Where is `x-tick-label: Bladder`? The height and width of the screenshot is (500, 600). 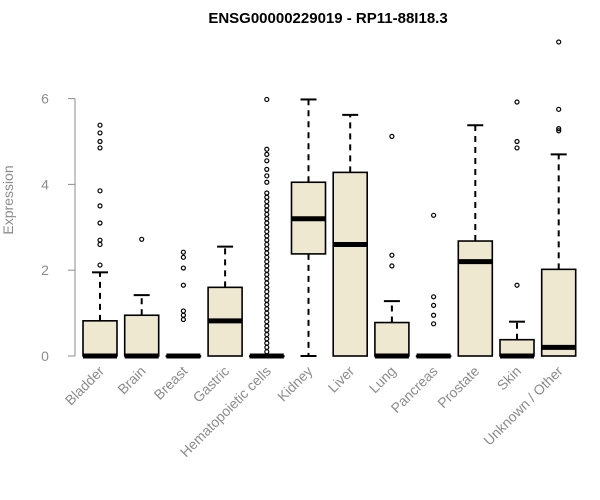
x-tick-label: Bladder is located at coordinates (85, 386).